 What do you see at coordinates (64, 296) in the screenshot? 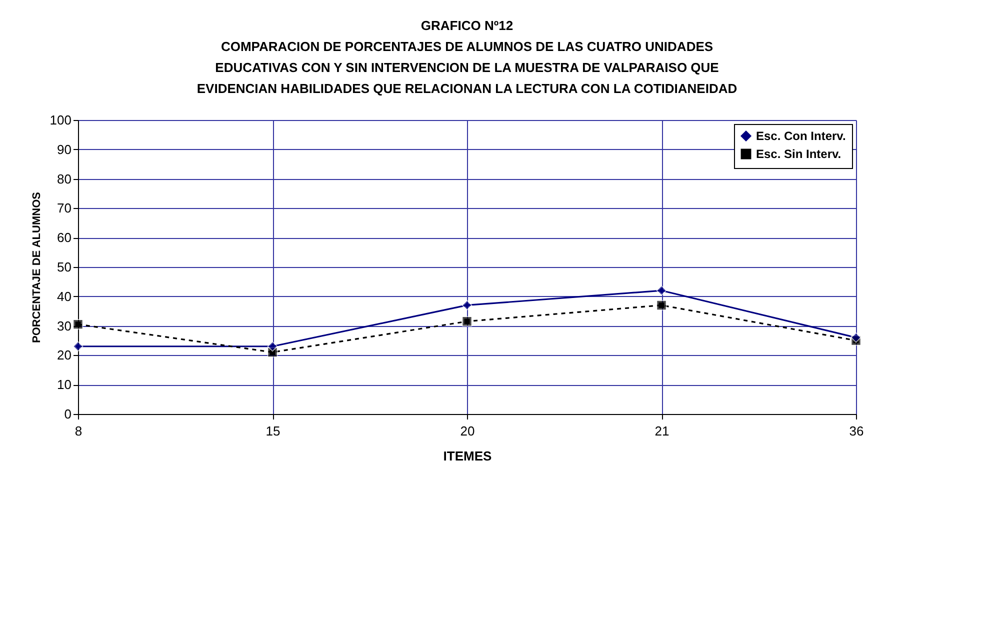
I see `y-tick-label: 40` at bounding box center [64, 296].